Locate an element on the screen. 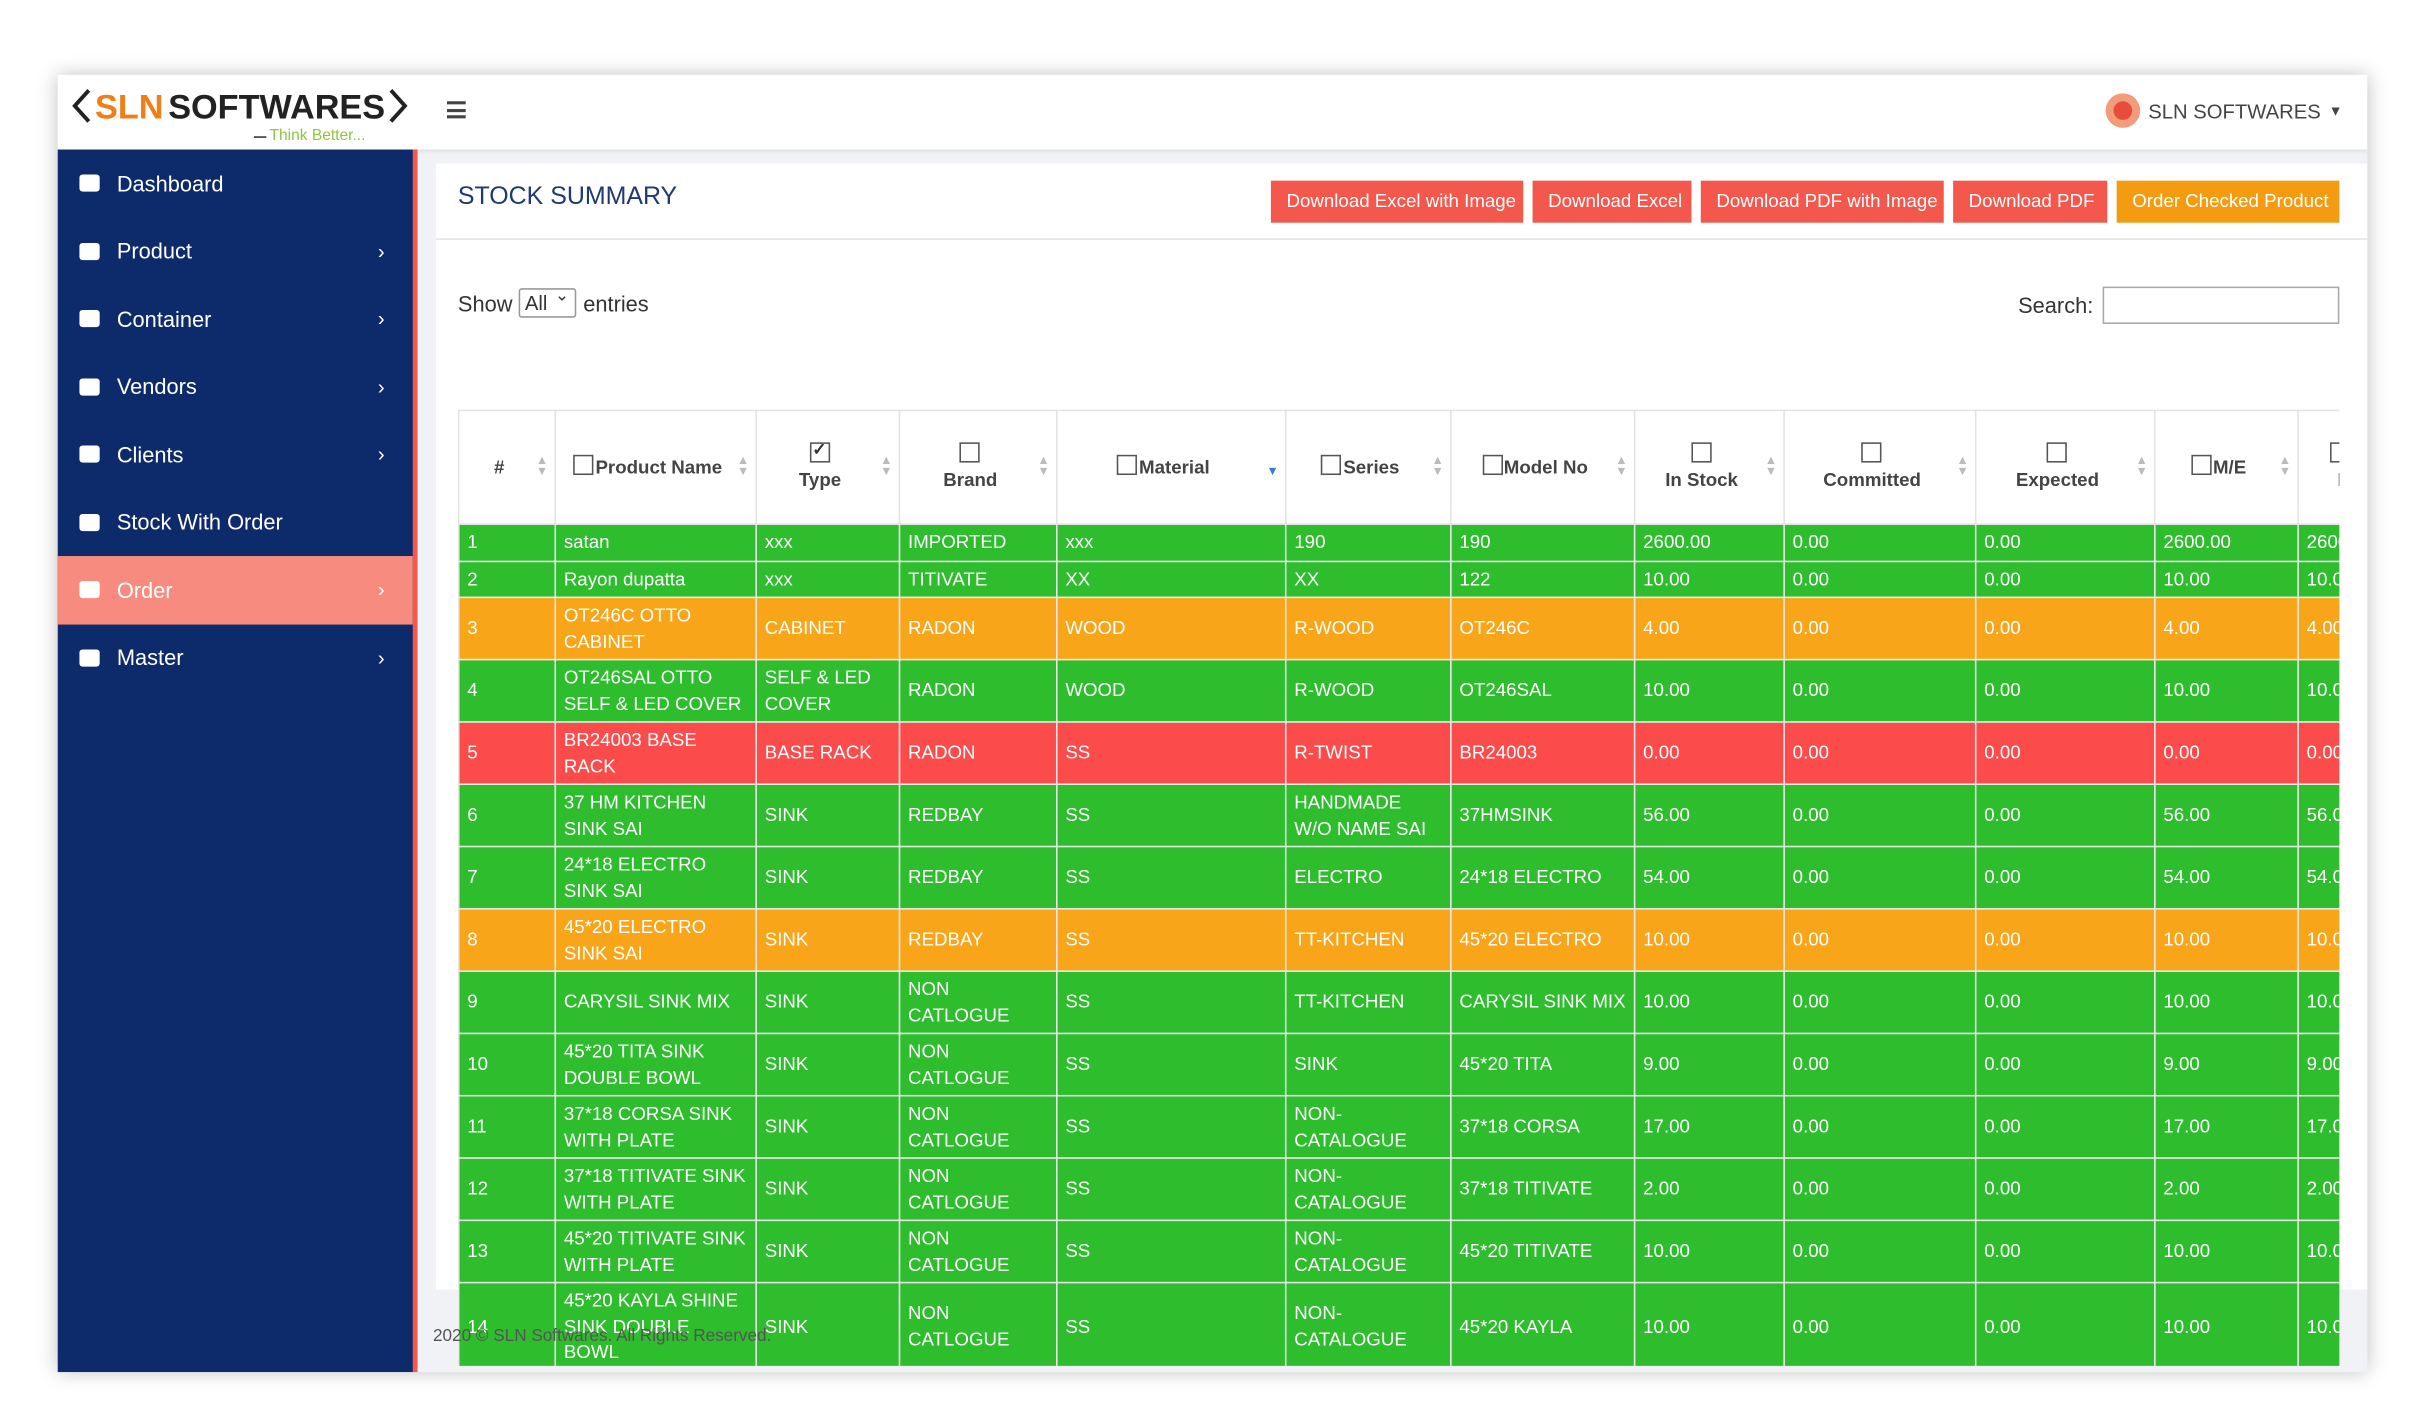 The width and height of the screenshot is (2411, 1420). download-button: Download Excel is located at coordinates (1612, 201).